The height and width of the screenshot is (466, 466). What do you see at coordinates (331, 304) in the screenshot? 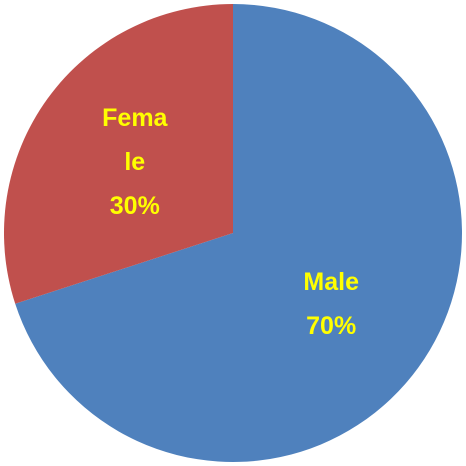
I see `slice-label: Male 70%` at bounding box center [331, 304].